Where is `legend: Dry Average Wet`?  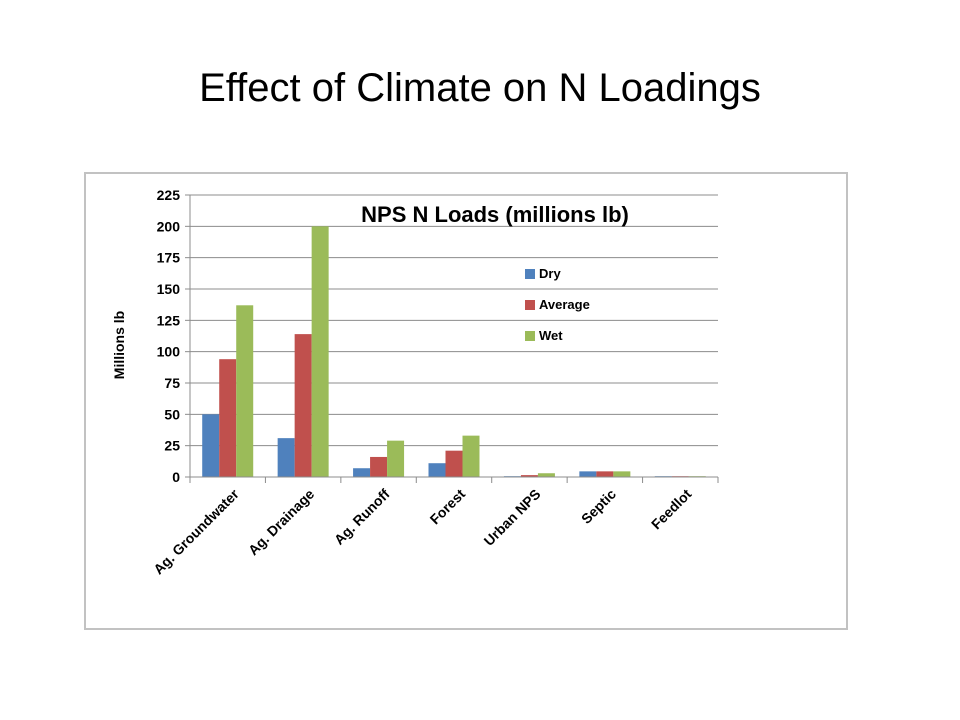
legend: Dry Average Wet is located at coordinates (557, 304).